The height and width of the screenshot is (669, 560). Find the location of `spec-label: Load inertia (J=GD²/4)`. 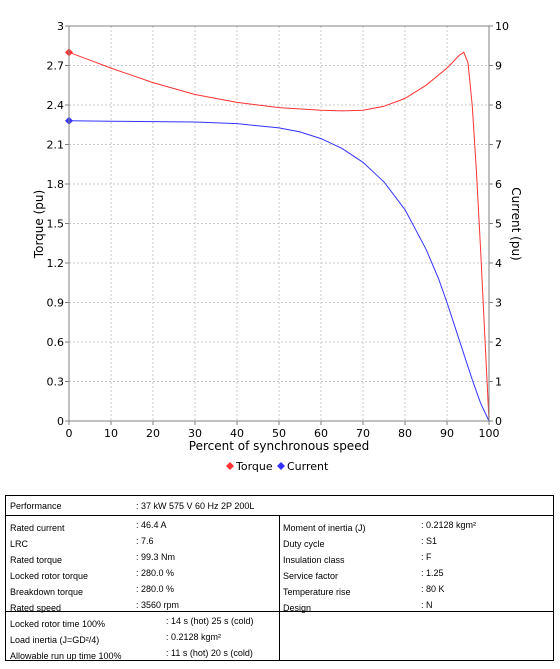

spec-label: Load inertia (J=GD²/4) is located at coordinates (55, 640).